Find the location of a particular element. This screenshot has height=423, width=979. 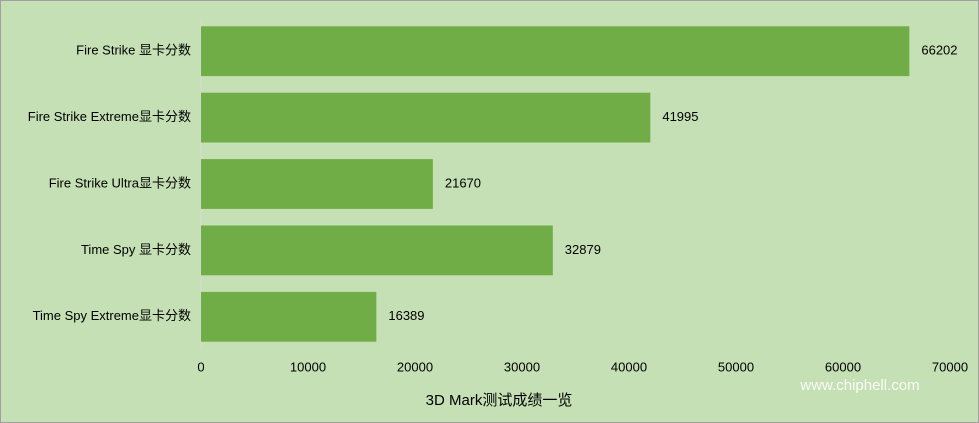

x-tick-label: 70000 is located at coordinates (950, 366).